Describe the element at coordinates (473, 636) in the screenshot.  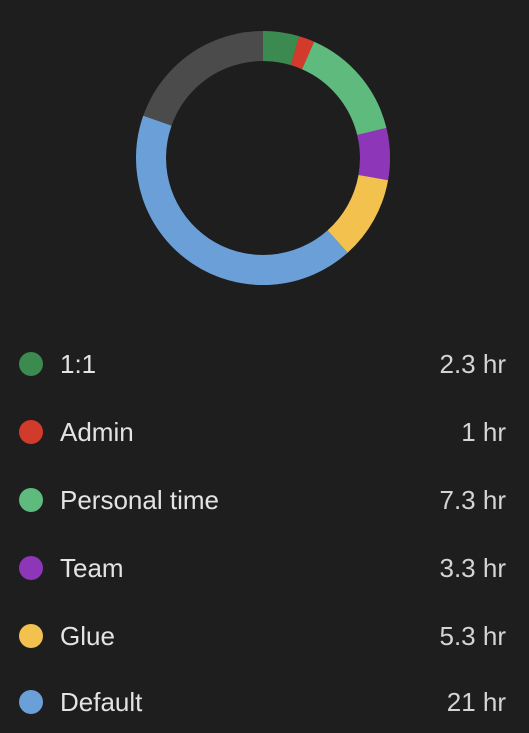
I see `legend-value: 5.3 hr` at that location.